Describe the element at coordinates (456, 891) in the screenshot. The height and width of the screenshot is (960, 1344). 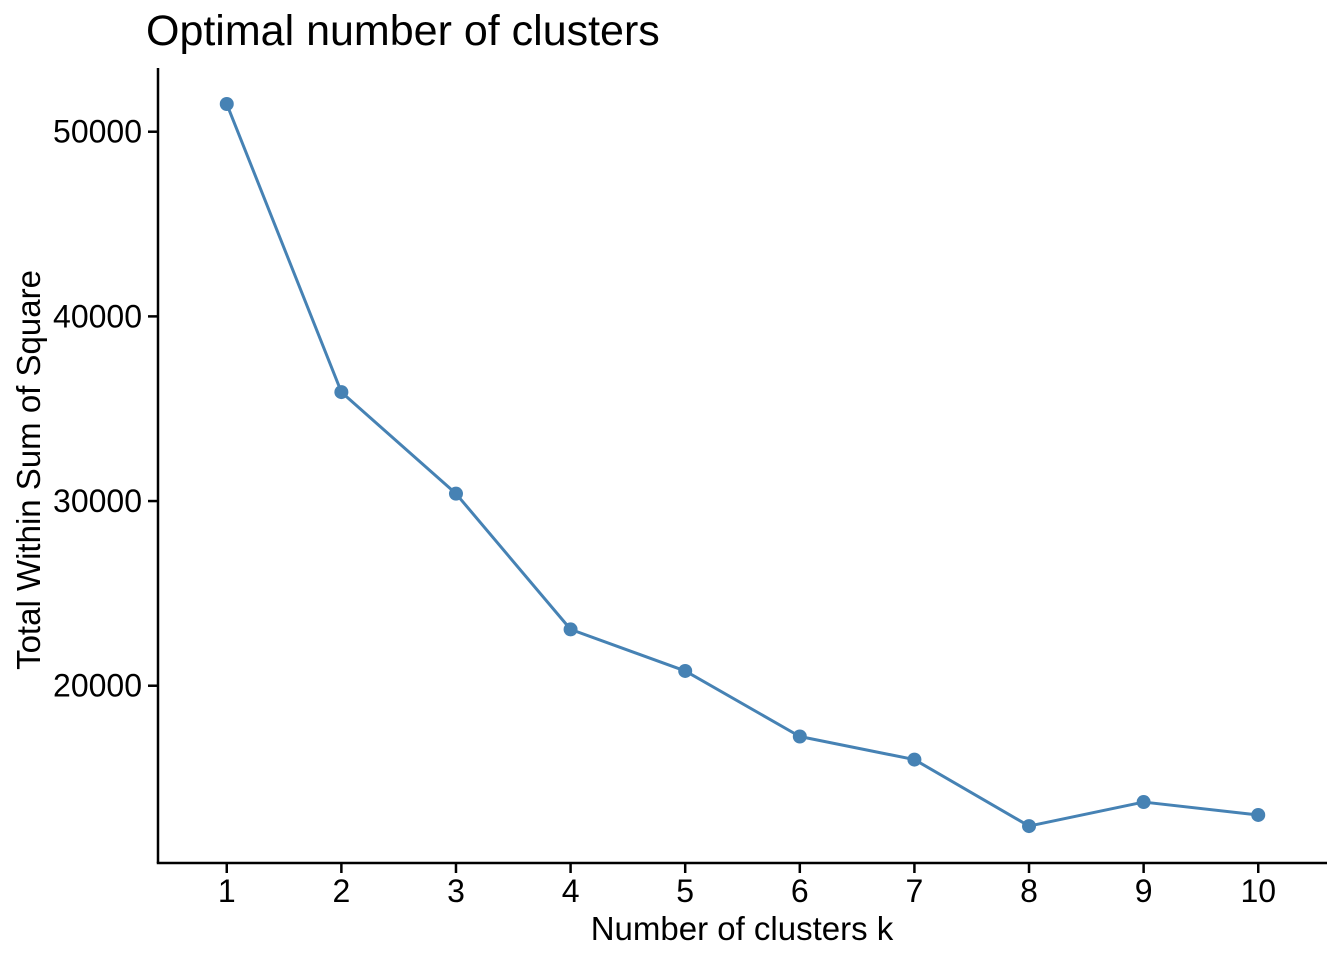
I see `x-tick-label: 3` at that location.